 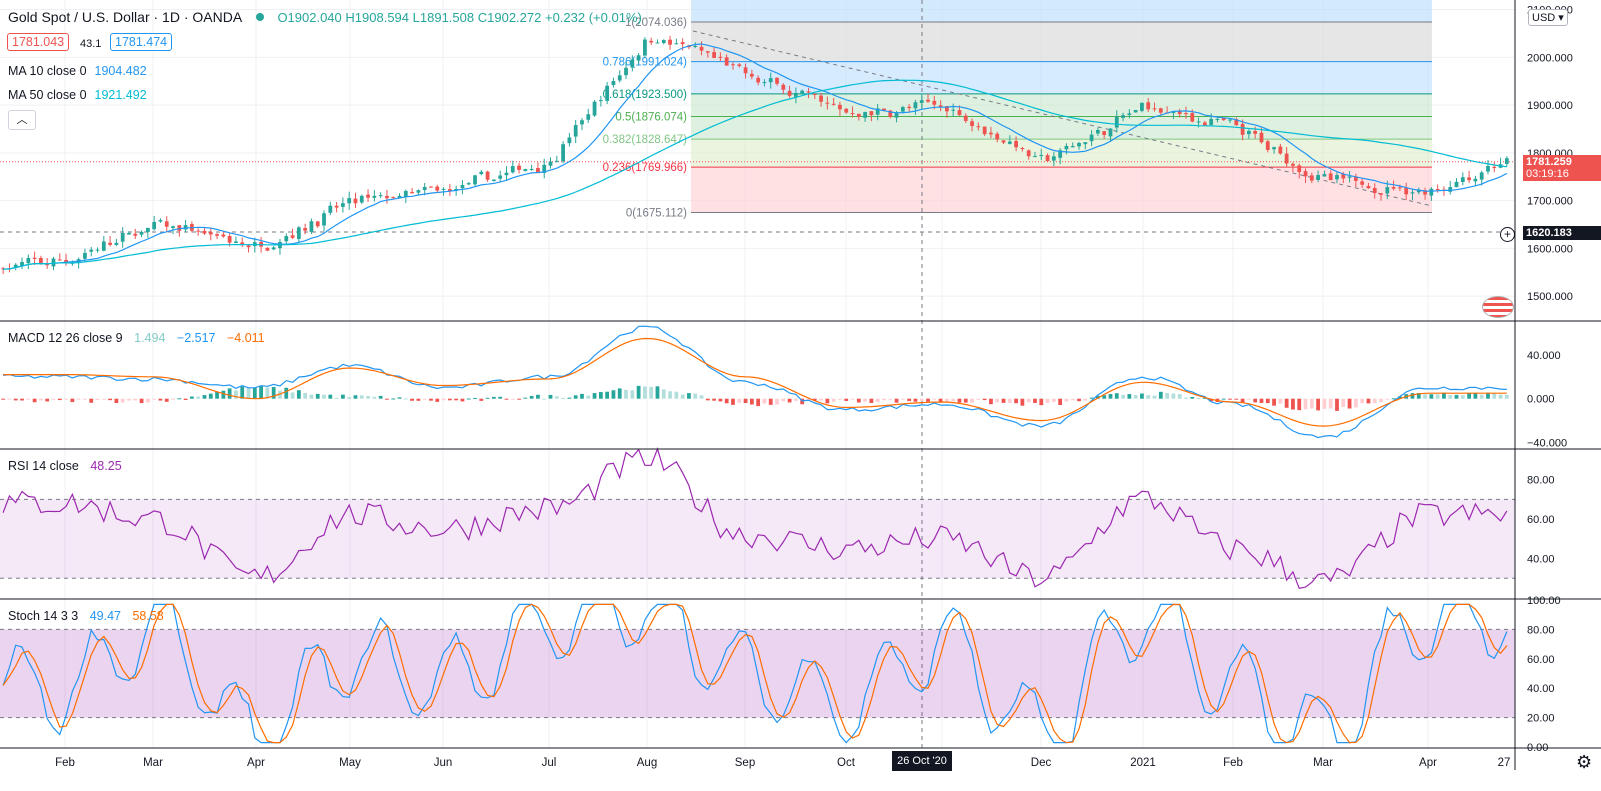 What do you see at coordinates (259, 17) in the screenshot?
I see `market-status-icon` at bounding box center [259, 17].